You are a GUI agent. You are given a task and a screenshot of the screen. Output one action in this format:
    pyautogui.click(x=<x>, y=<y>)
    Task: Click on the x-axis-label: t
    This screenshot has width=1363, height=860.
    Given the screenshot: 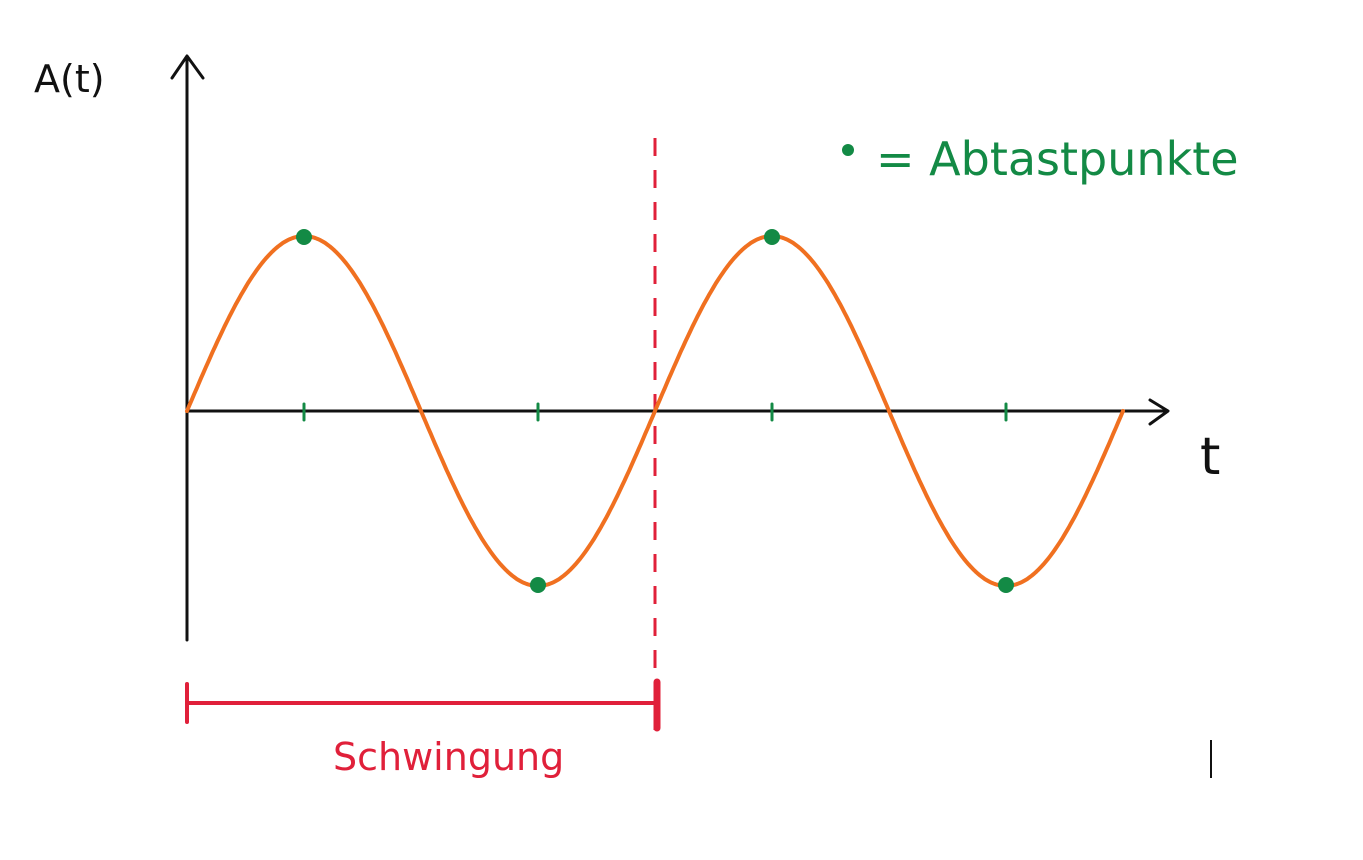 What is the action you would take?
    pyautogui.click(x=1210, y=457)
    